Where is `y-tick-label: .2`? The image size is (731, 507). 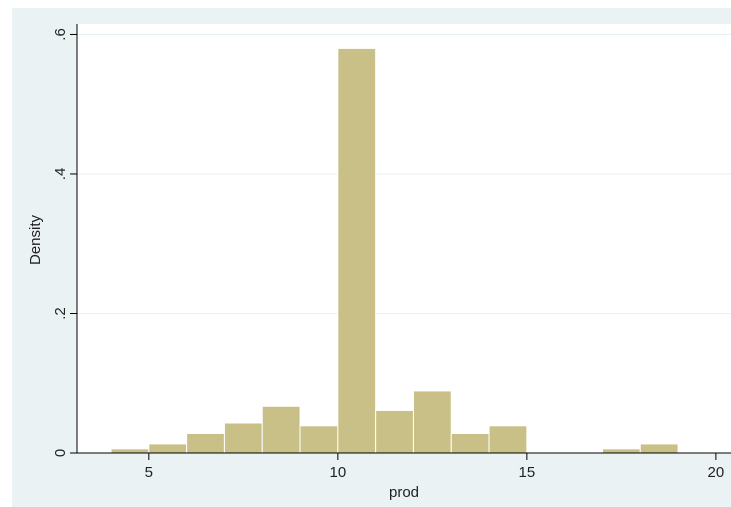
y-tick-label: .2 is located at coordinates (60, 313).